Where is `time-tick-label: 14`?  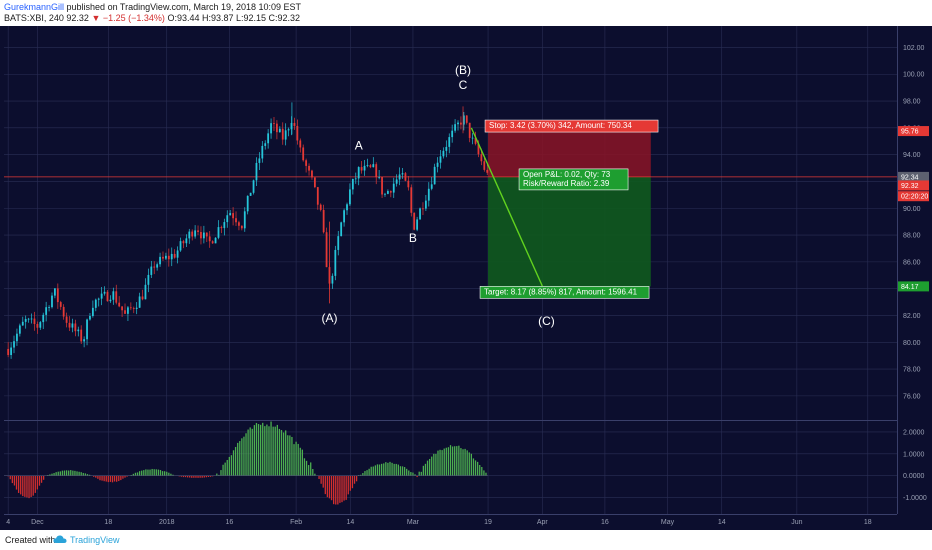
time-tick-label: 14 is located at coordinates (350, 522).